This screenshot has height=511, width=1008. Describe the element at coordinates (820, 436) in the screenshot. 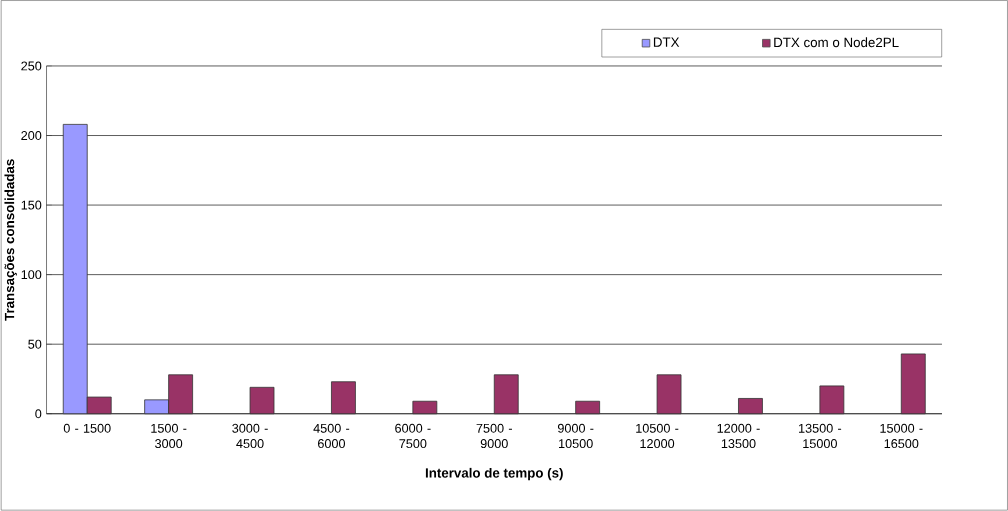

I see `x-tick-label: 13500 - 15000` at that location.